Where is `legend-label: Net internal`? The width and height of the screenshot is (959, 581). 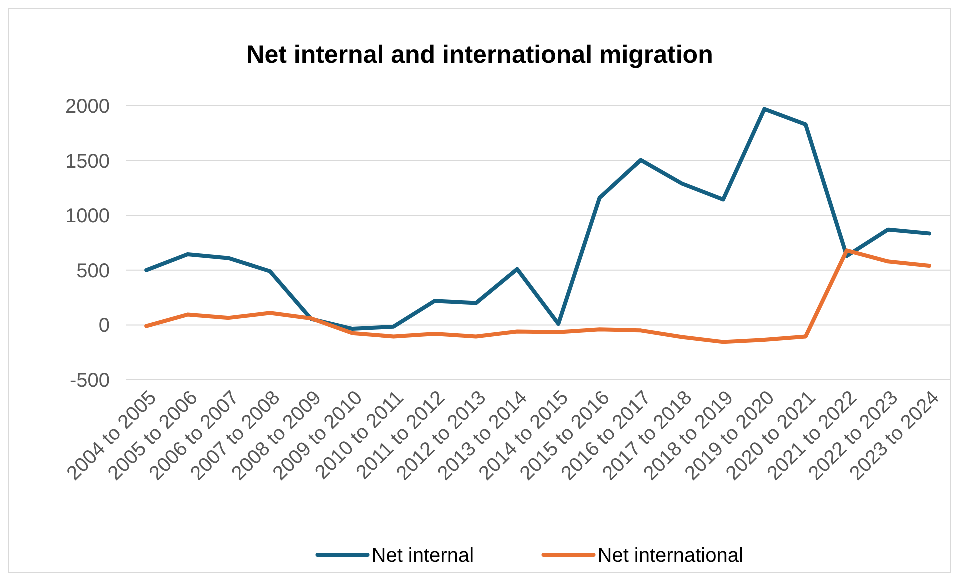
legend-label: Net internal is located at coordinates (423, 556).